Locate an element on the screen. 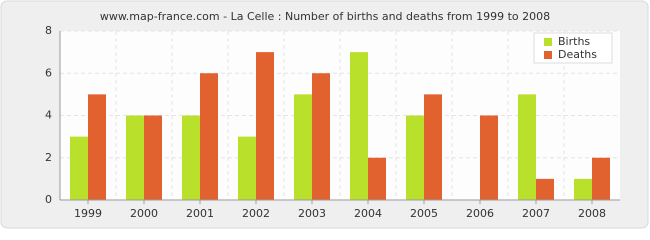  x-tick-label: 2005 is located at coordinates (424, 213).